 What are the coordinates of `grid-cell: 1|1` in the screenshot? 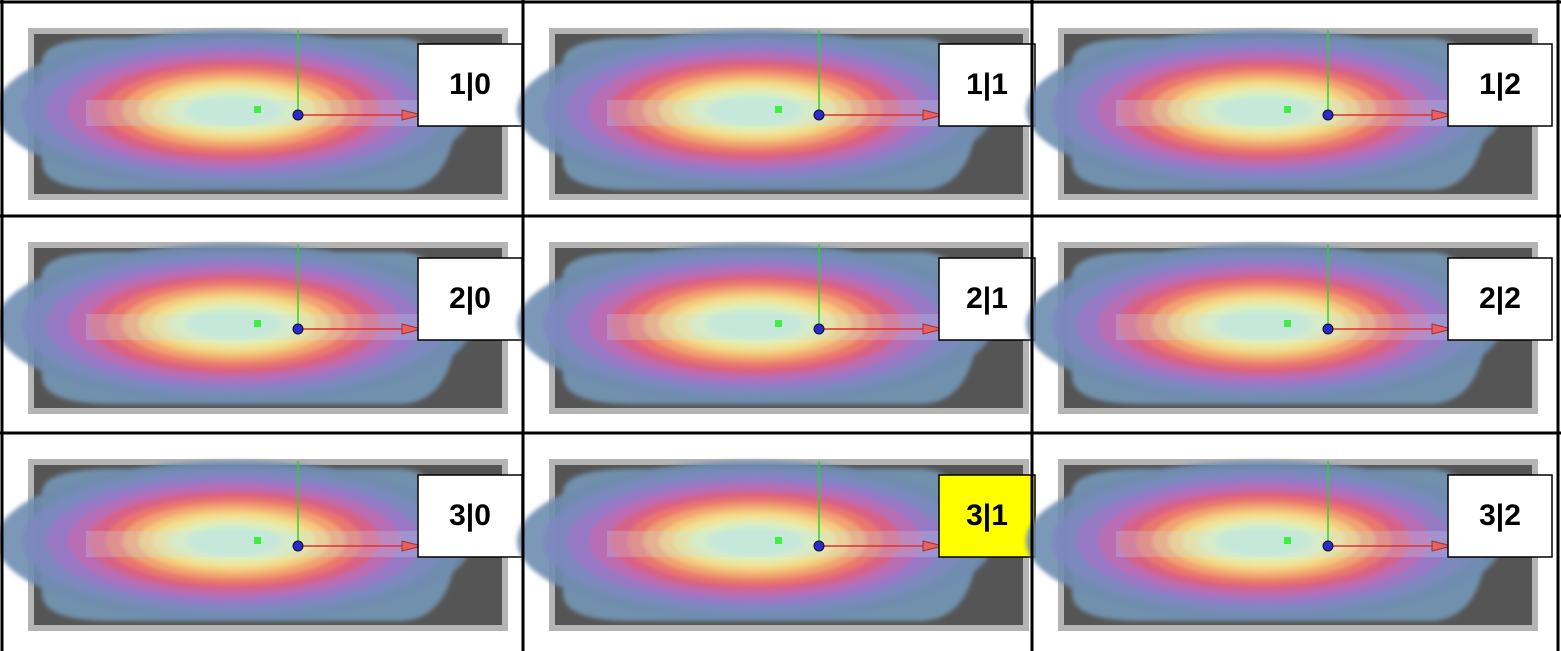 It's located at (776, 114).